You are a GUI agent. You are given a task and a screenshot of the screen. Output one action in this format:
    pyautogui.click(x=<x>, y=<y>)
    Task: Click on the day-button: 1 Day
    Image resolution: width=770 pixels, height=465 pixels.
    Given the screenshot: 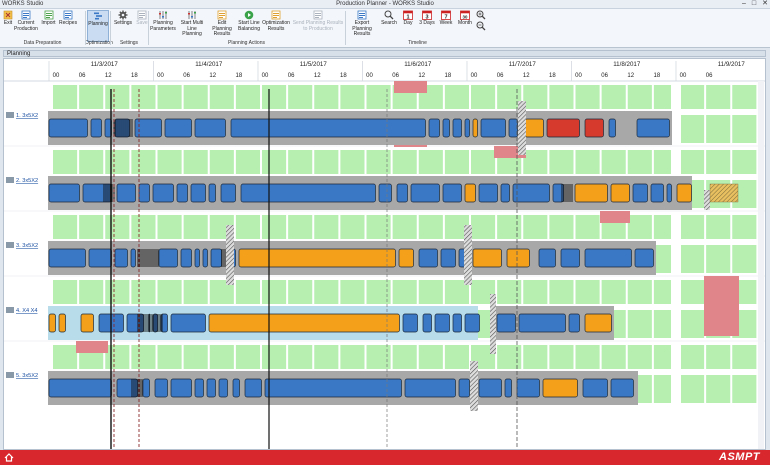 What is the action you would take?
    pyautogui.click(x=408, y=25)
    